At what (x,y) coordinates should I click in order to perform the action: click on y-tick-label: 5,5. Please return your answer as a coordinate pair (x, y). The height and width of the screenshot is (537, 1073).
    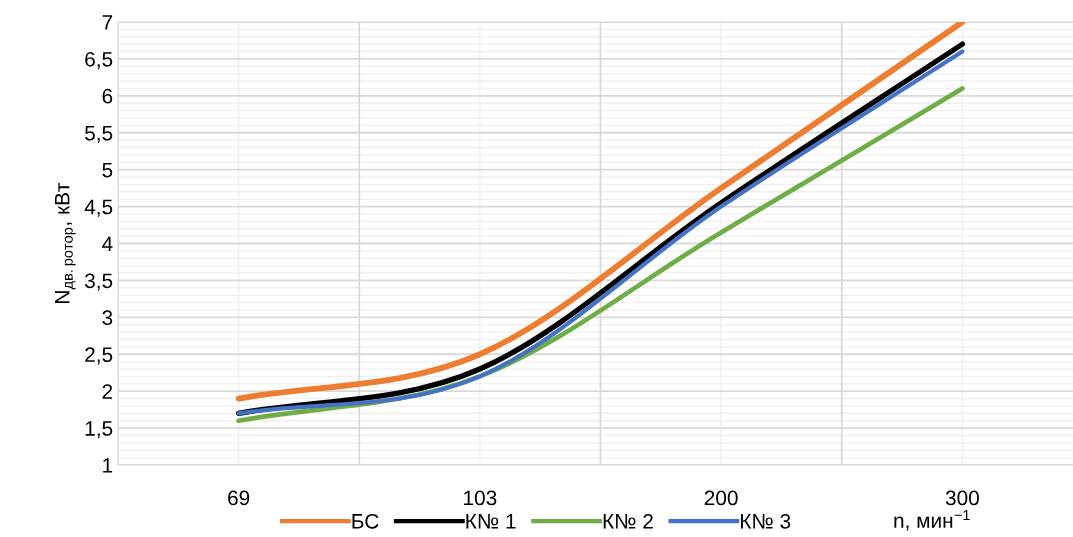
    Looking at the image, I should click on (99, 134).